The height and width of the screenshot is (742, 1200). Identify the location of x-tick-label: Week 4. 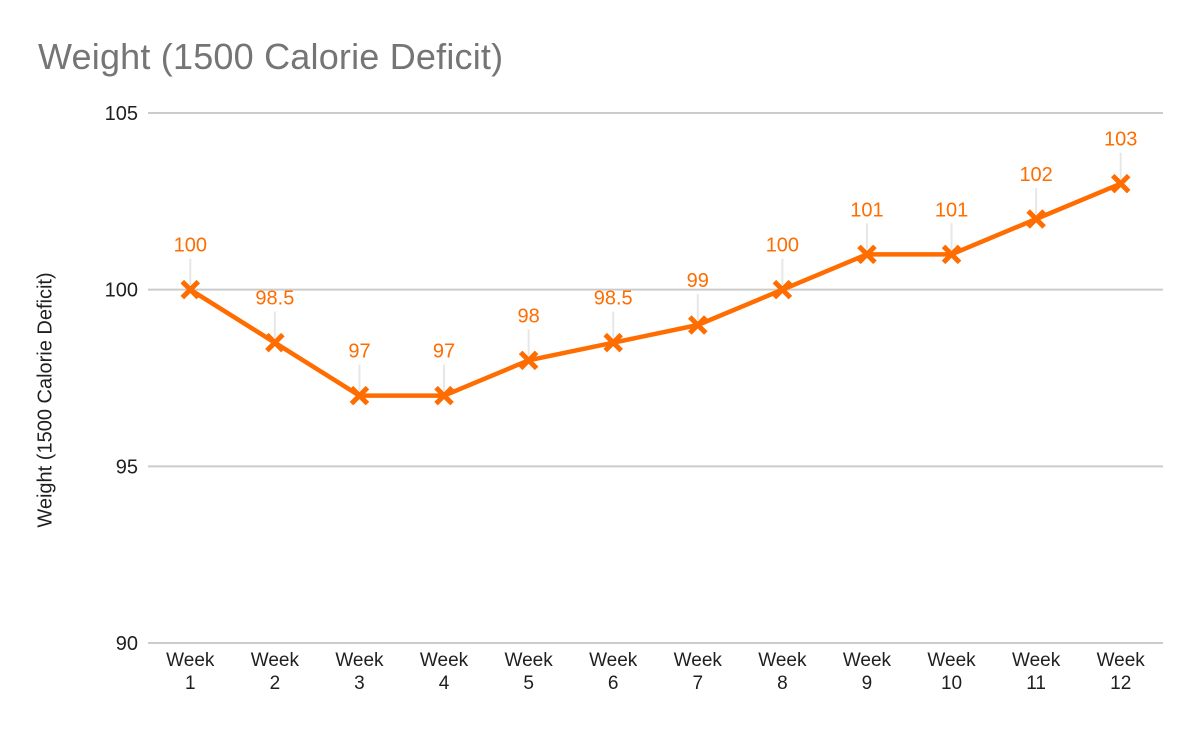
(444, 672).